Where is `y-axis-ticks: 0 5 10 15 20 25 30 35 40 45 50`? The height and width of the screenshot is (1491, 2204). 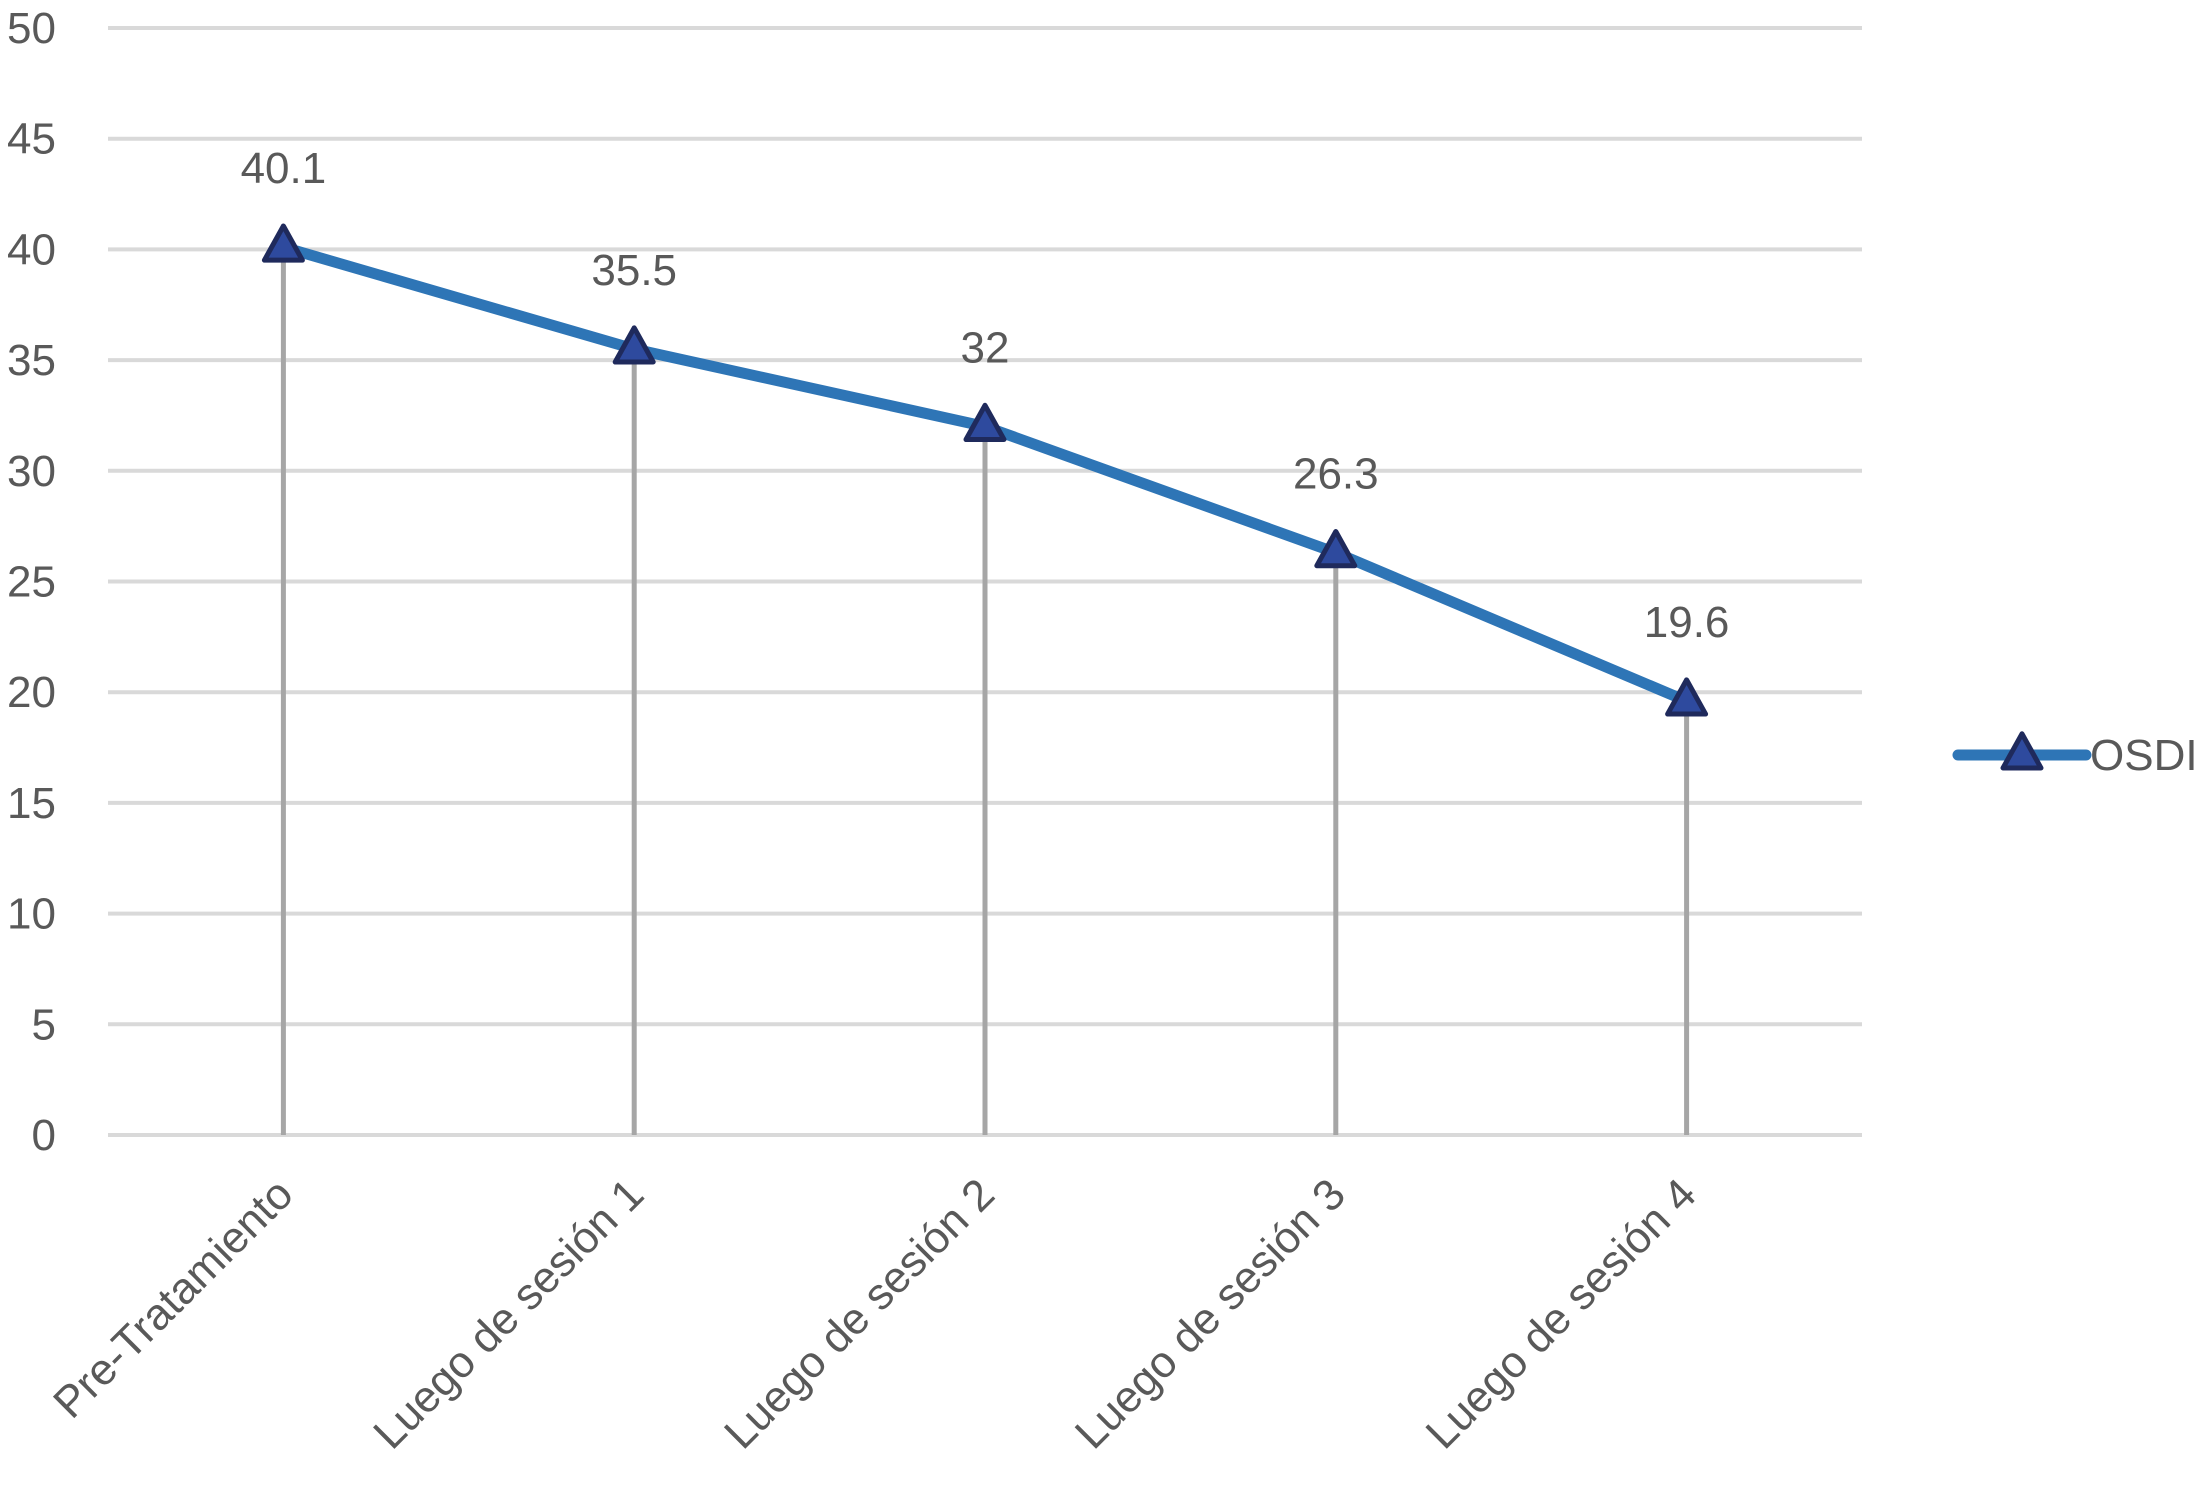 y-axis-ticks: 0 5 10 15 20 25 30 35 40 45 50 is located at coordinates (31, 582).